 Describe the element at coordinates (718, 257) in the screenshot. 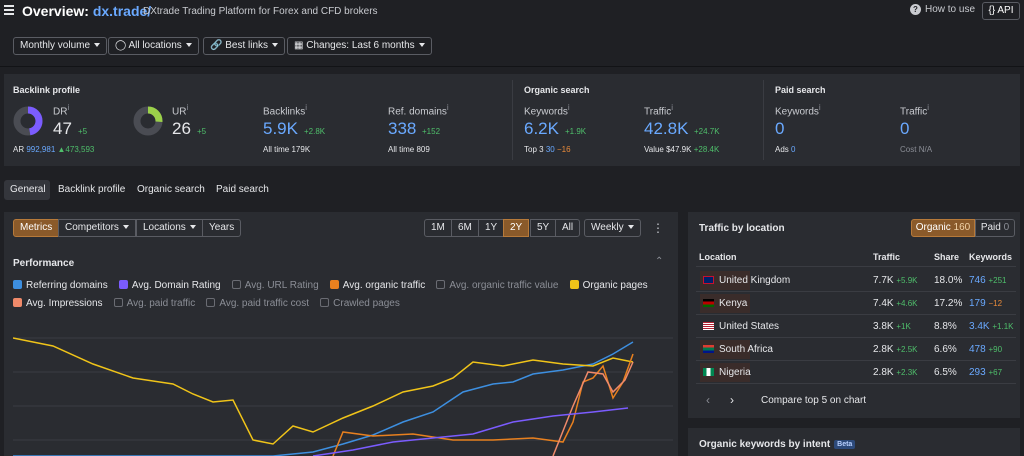

I see `col-location: Location` at that location.